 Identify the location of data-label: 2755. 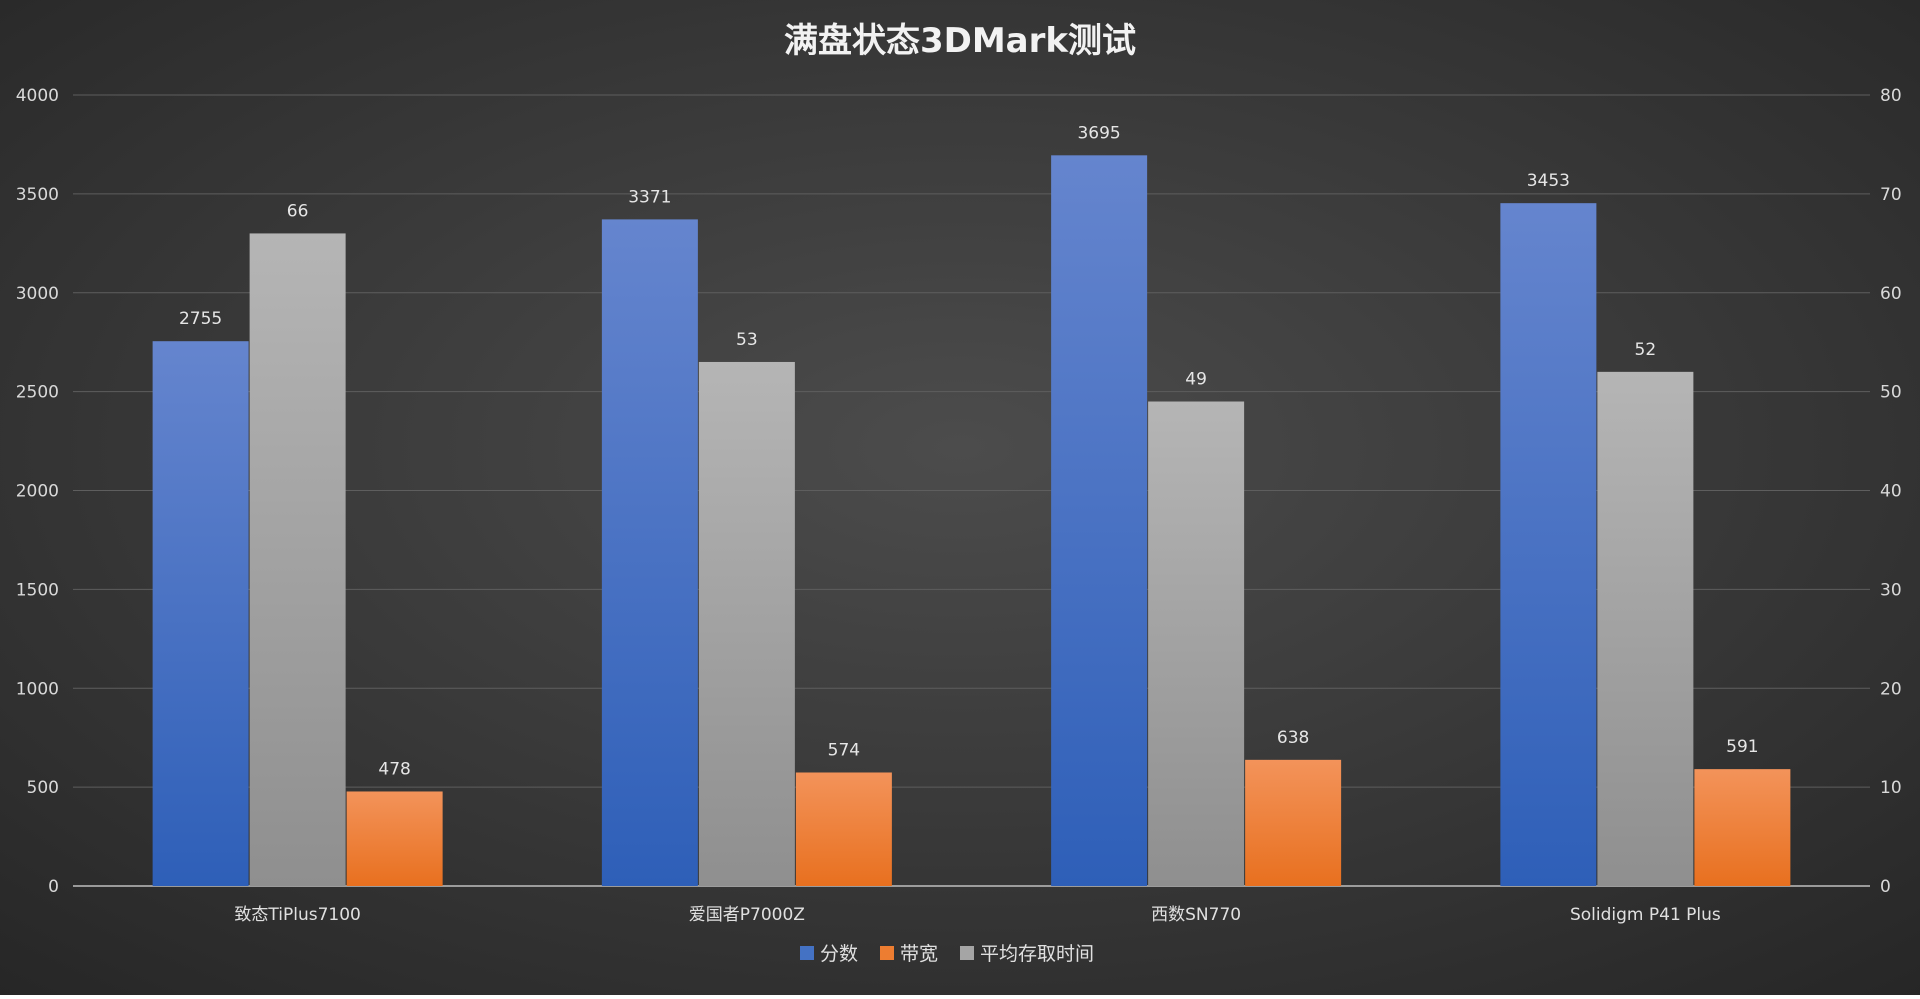
(200, 319).